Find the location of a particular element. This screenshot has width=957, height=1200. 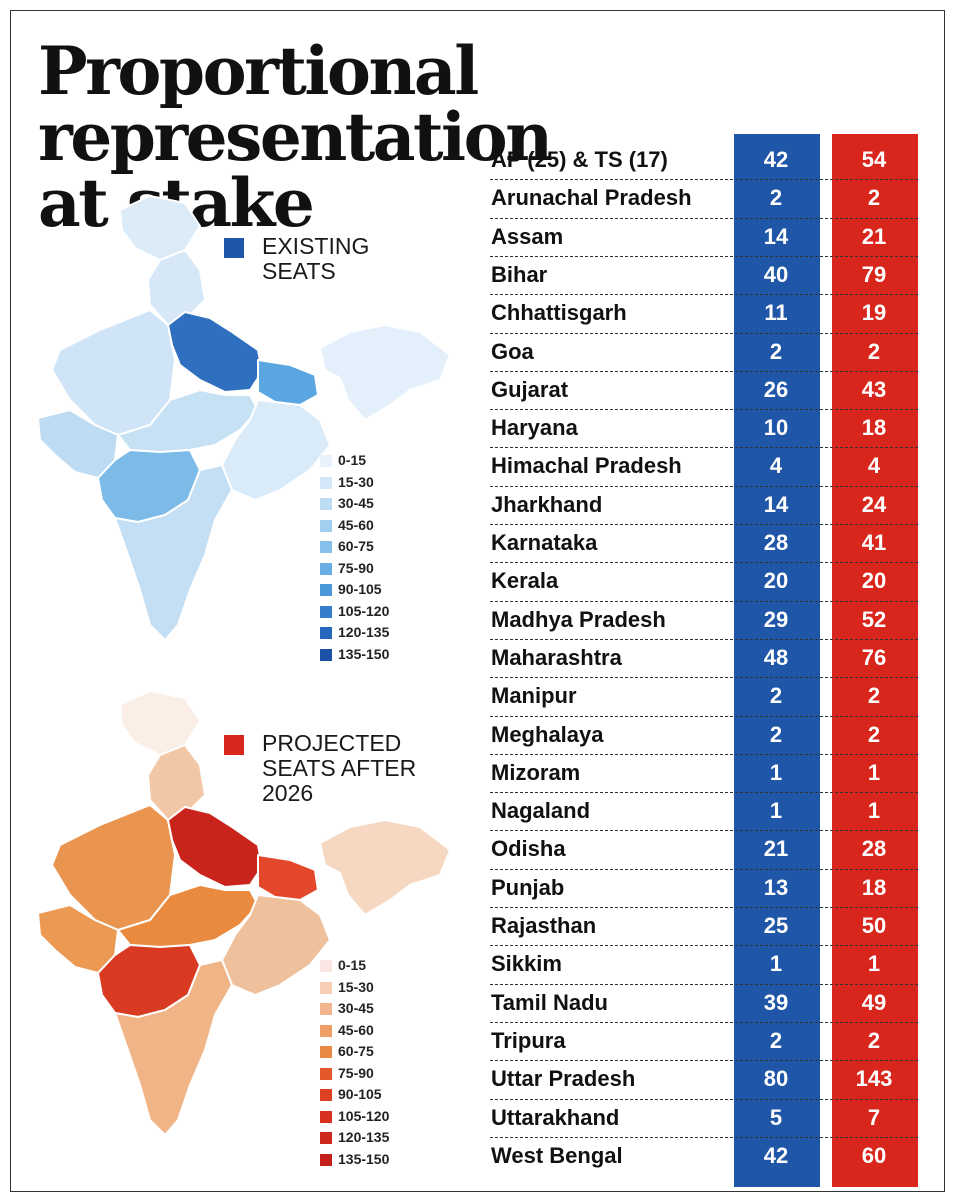

existing-seats-value: 1 is located at coordinates (776, 811).